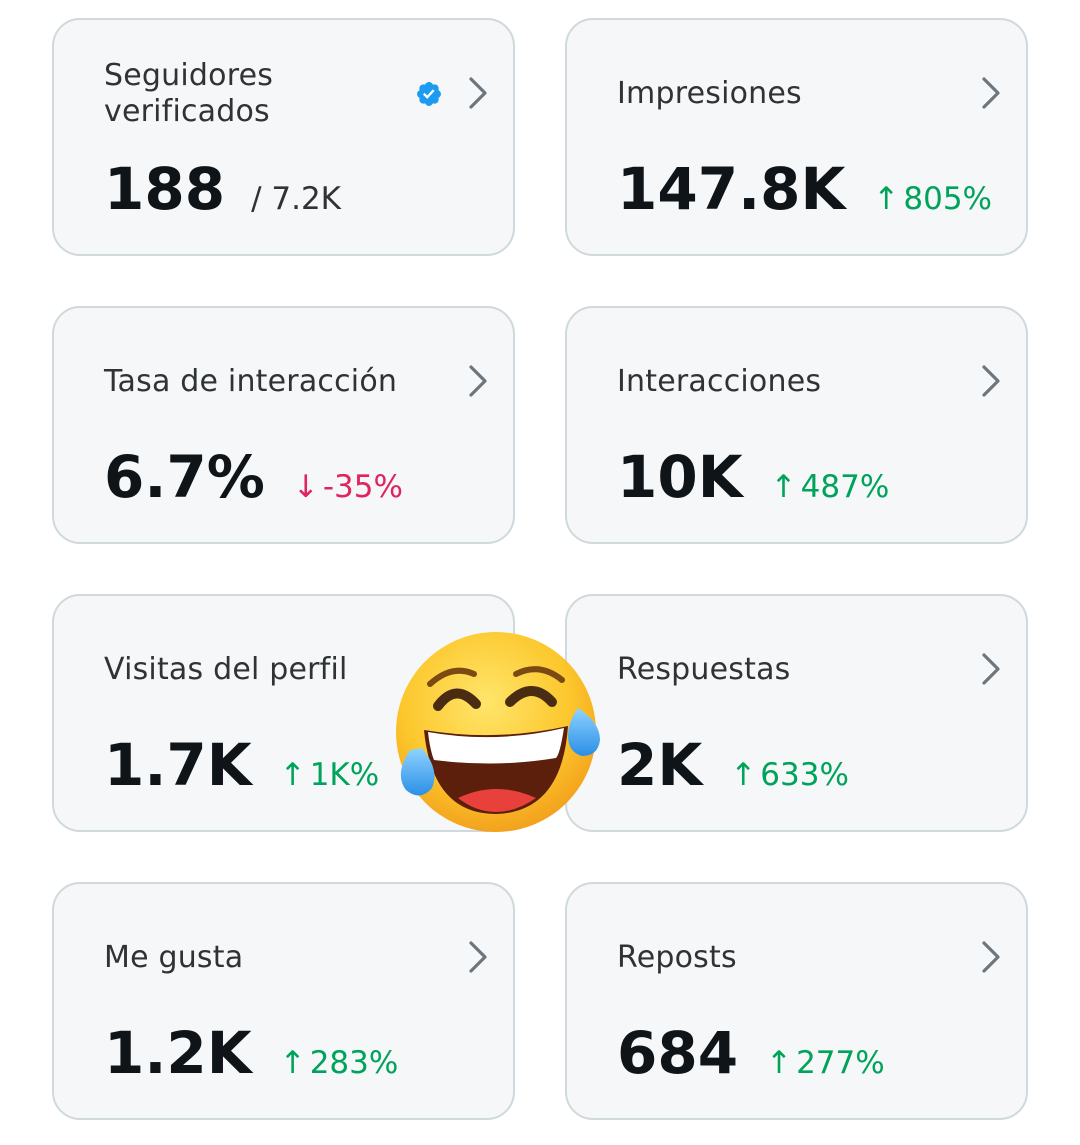  I want to click on card-title: Impresiones, so click(709, 93).